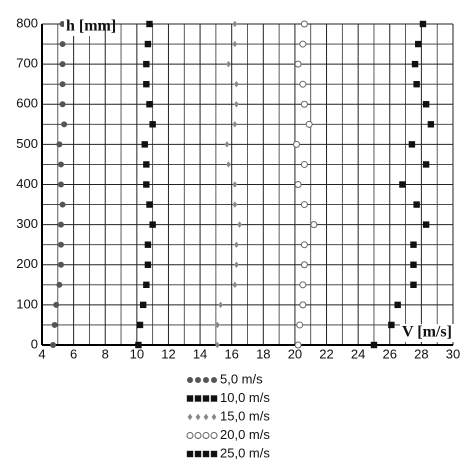 This screenshot has width=474, height=474. Describe the element at coordinates (137, 353) in the screenshot. I see `x-tick-label: 10` at that location.